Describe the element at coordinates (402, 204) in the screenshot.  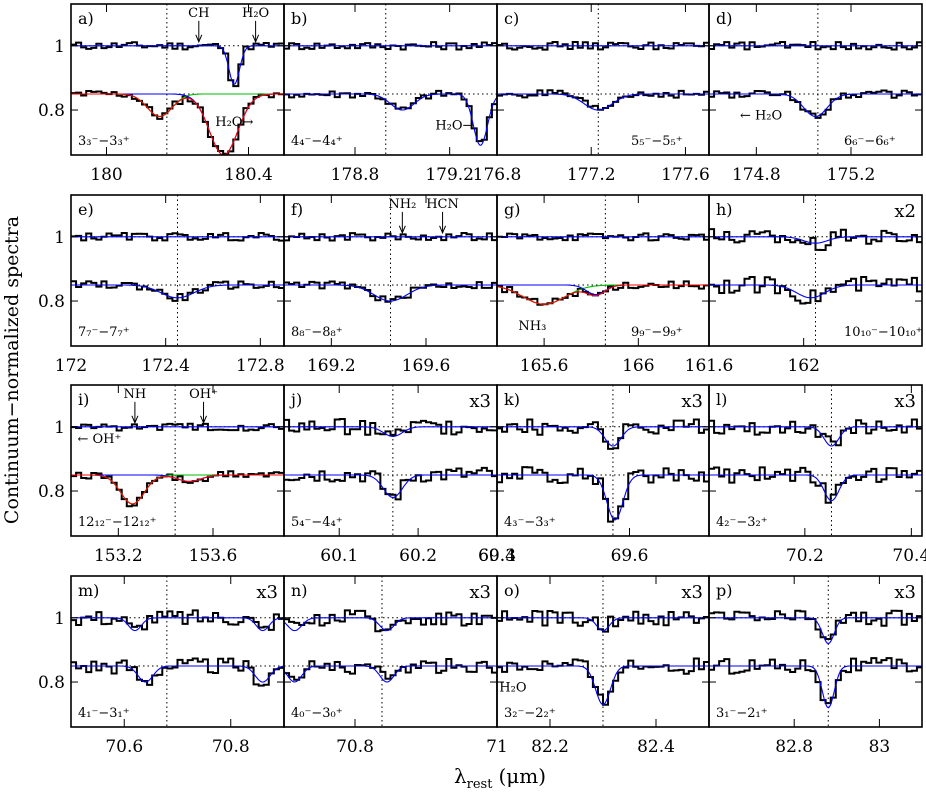
I see `annotation: NH₂` at that location.